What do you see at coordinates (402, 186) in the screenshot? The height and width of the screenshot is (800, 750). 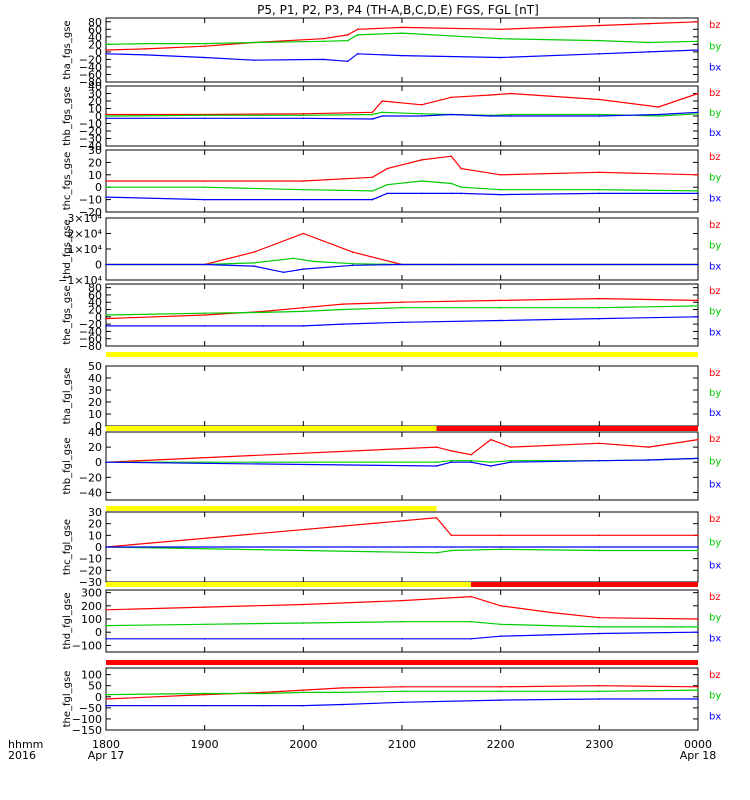 I see `series-by` at bounding box center [402, 186].